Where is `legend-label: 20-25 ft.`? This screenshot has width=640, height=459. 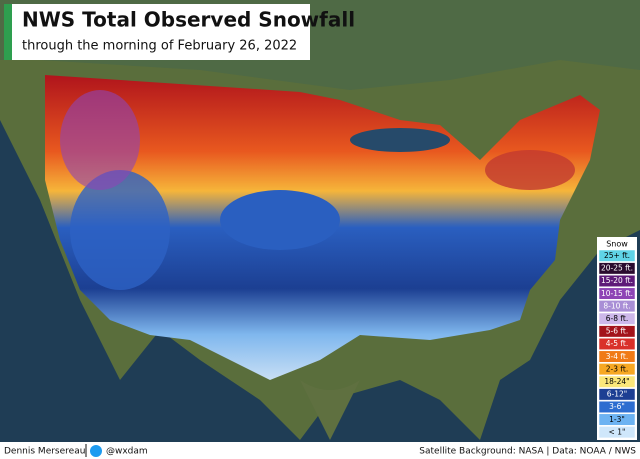 legend-label: 20-25 ft. is located at coordinates (617, 268).